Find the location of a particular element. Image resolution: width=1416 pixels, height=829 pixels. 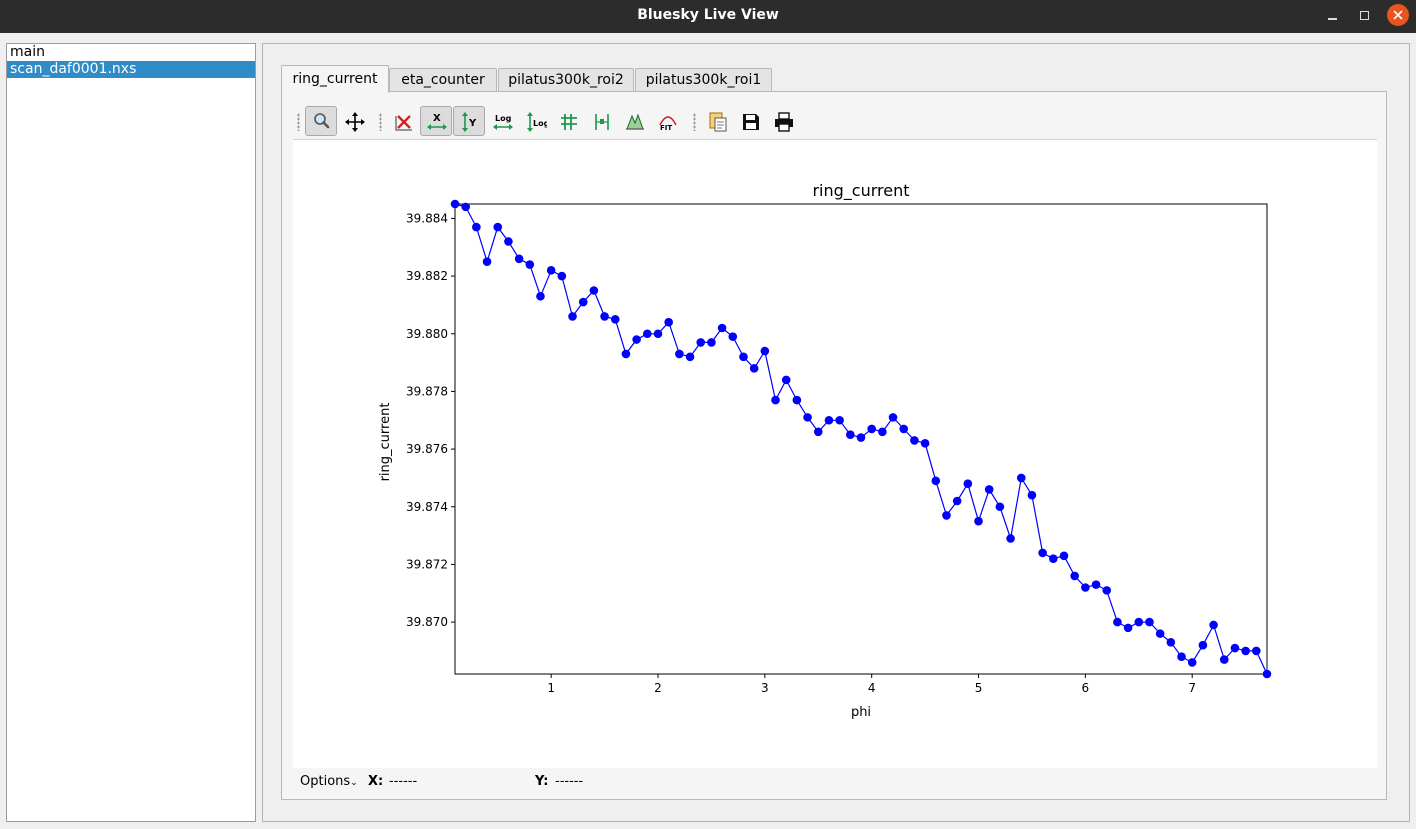

close-button is located at coordinates (1398, 15).